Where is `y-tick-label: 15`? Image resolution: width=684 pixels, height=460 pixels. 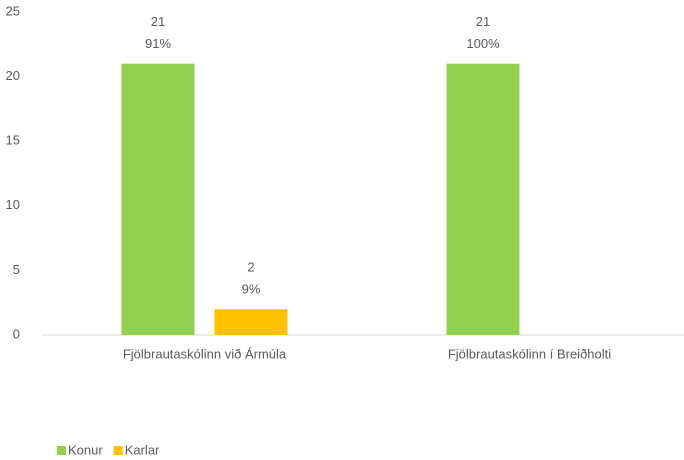 y-tick-label: 15 is located at coordinates (13, 140).